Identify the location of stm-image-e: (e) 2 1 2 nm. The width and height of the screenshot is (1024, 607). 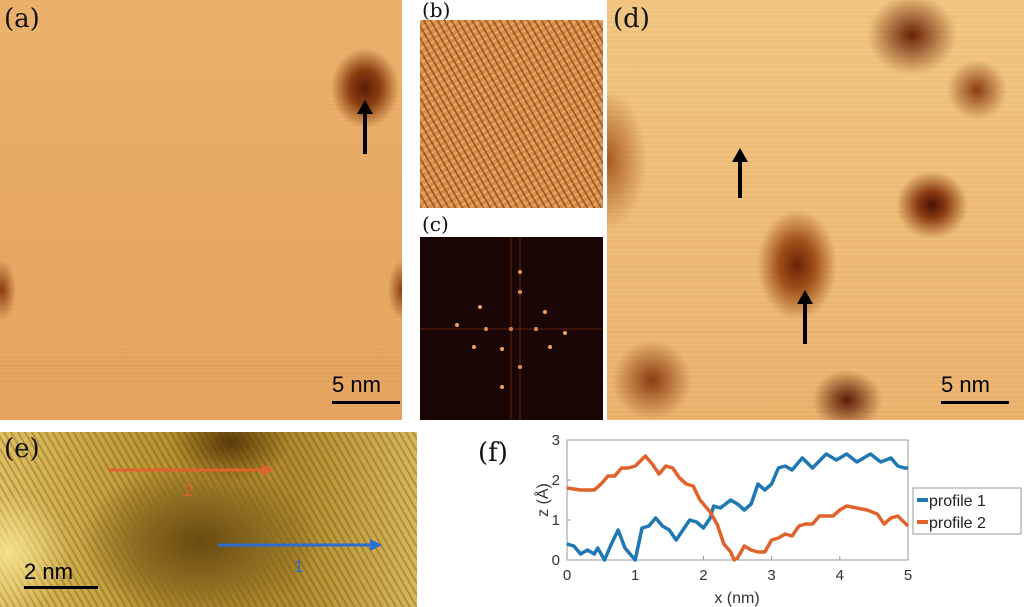
(208, 519).